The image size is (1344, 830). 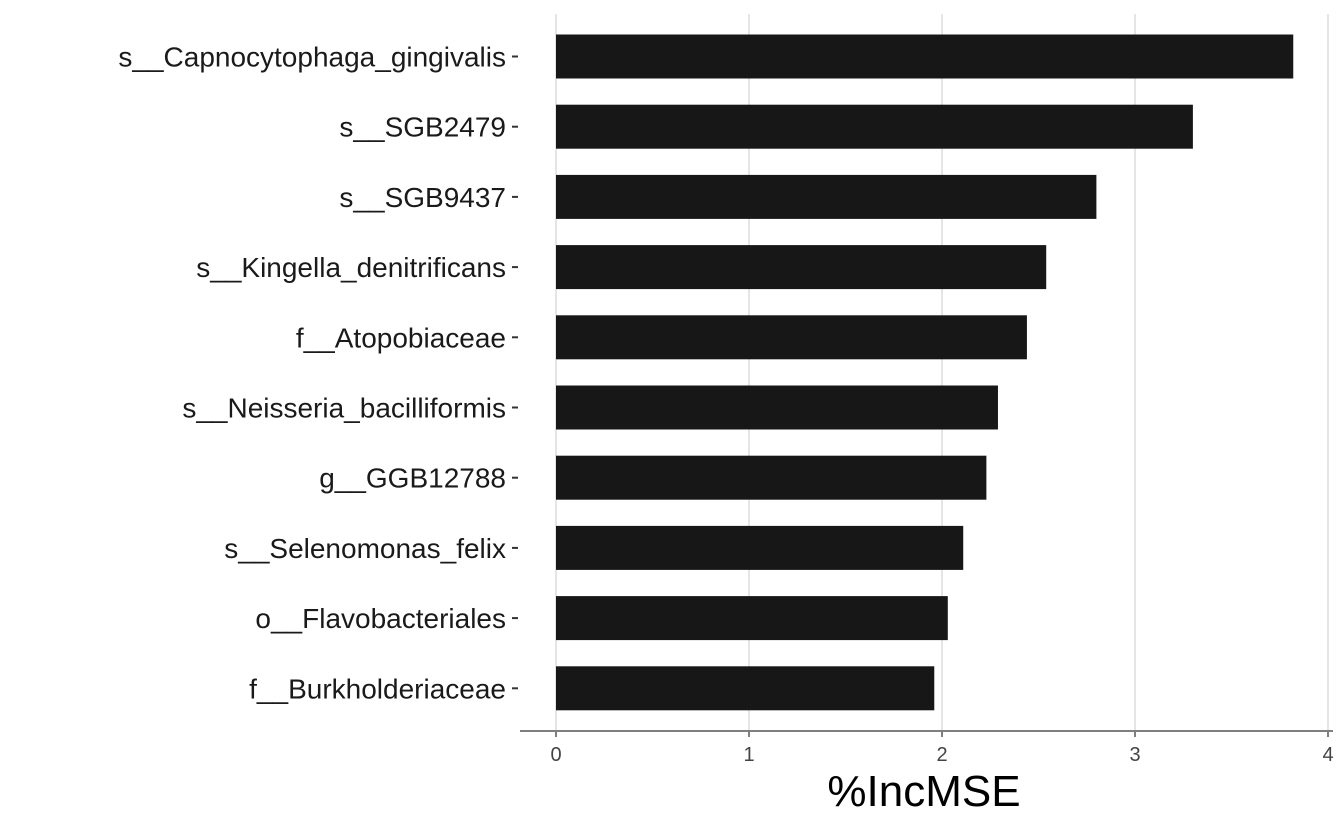 I want to click on category-label-5: s__Neisseria_bacilliformis, so click(x=344, y=408).